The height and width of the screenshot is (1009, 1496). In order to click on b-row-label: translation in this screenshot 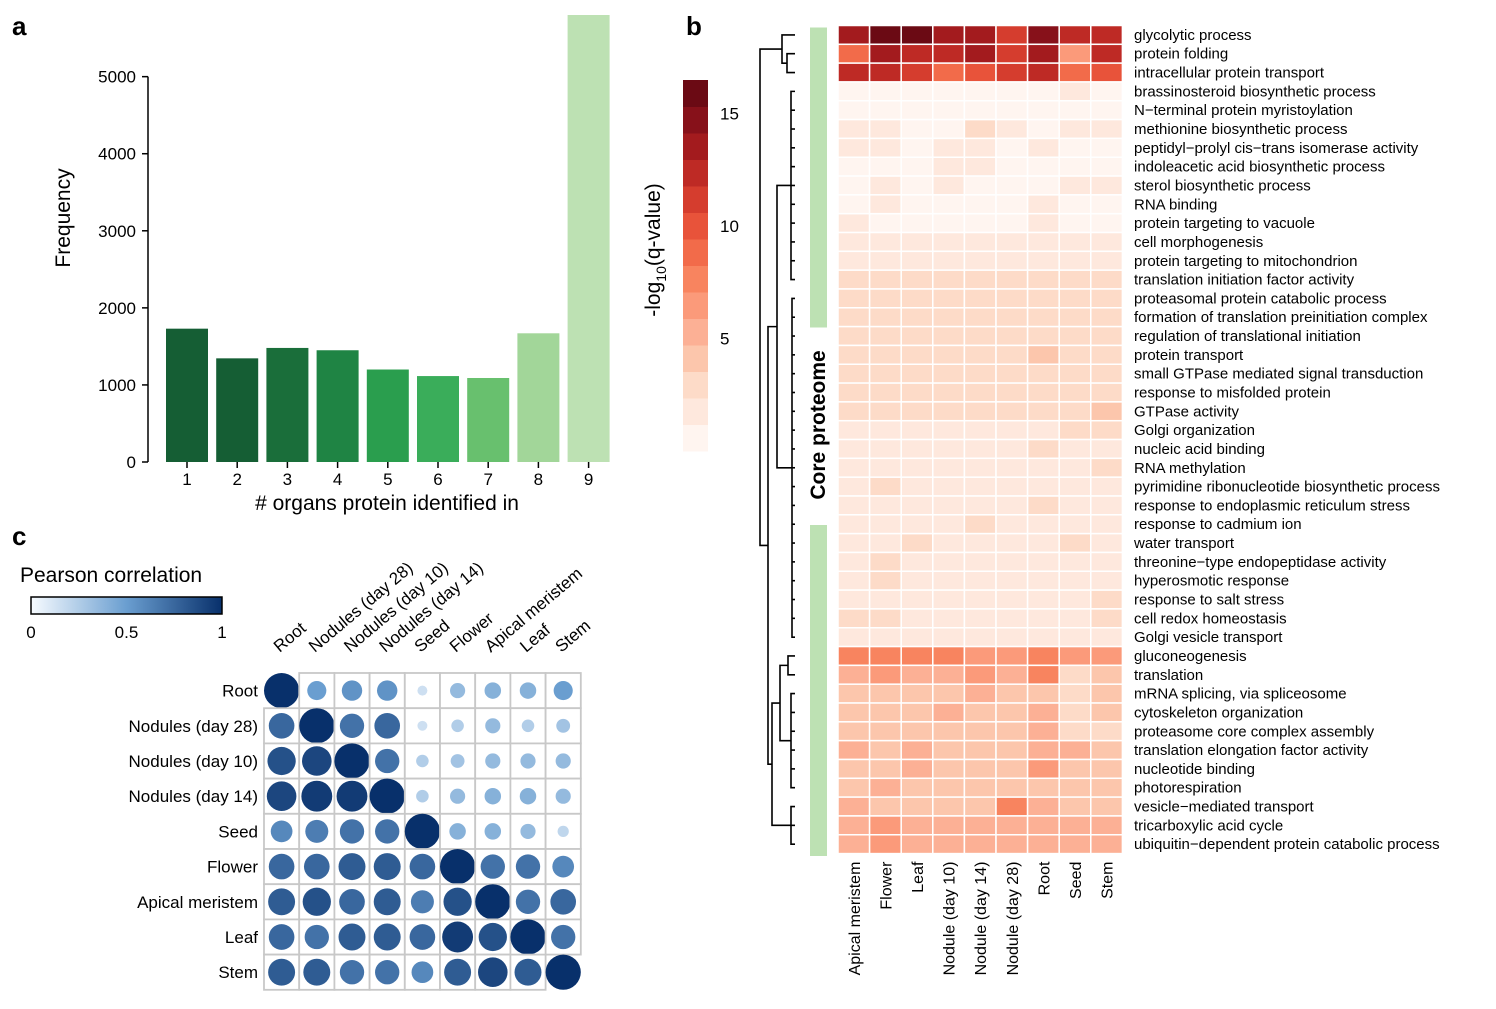, I will do `click(1168, 675)`.